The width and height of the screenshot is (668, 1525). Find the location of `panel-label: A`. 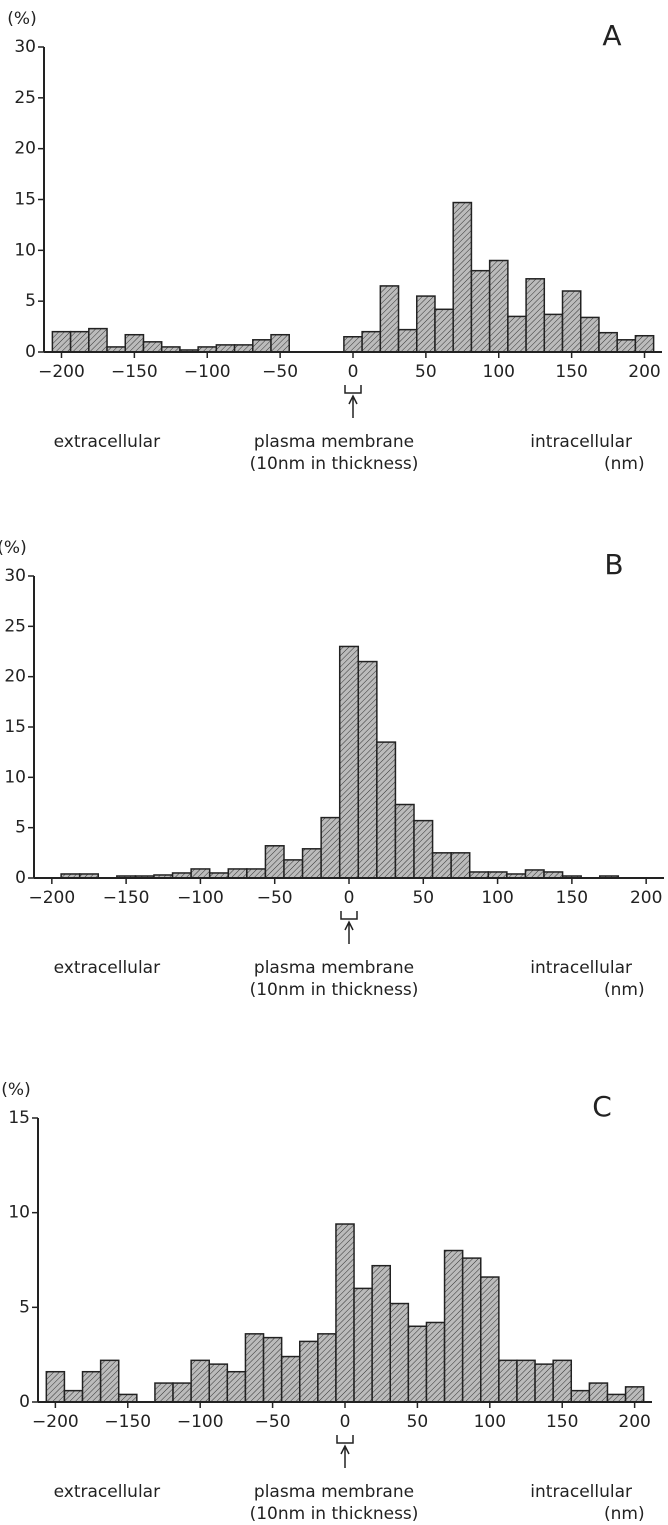

panel-label: A is located at coordinates (611, 35).